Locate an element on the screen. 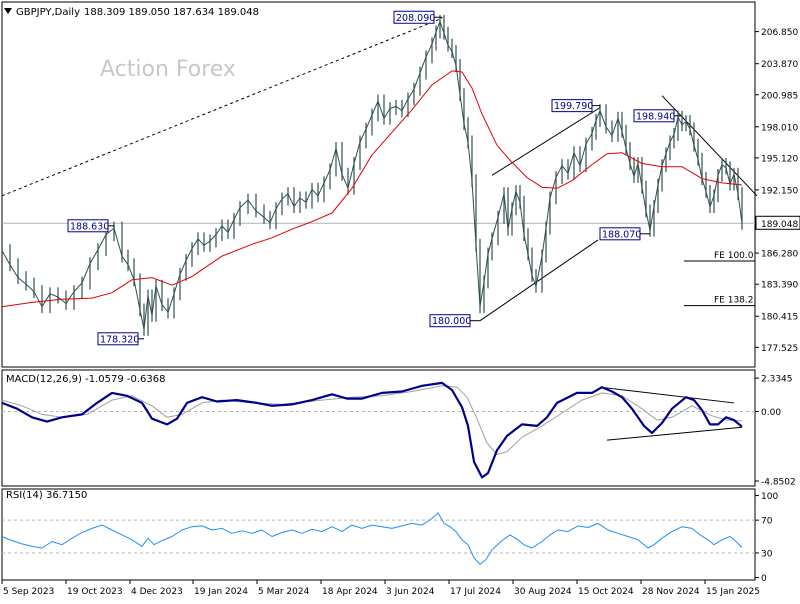 Image resolution: width=800 pixels, height=604 pixels. y-tick-label: 30 is located at coordinates (767, 554).